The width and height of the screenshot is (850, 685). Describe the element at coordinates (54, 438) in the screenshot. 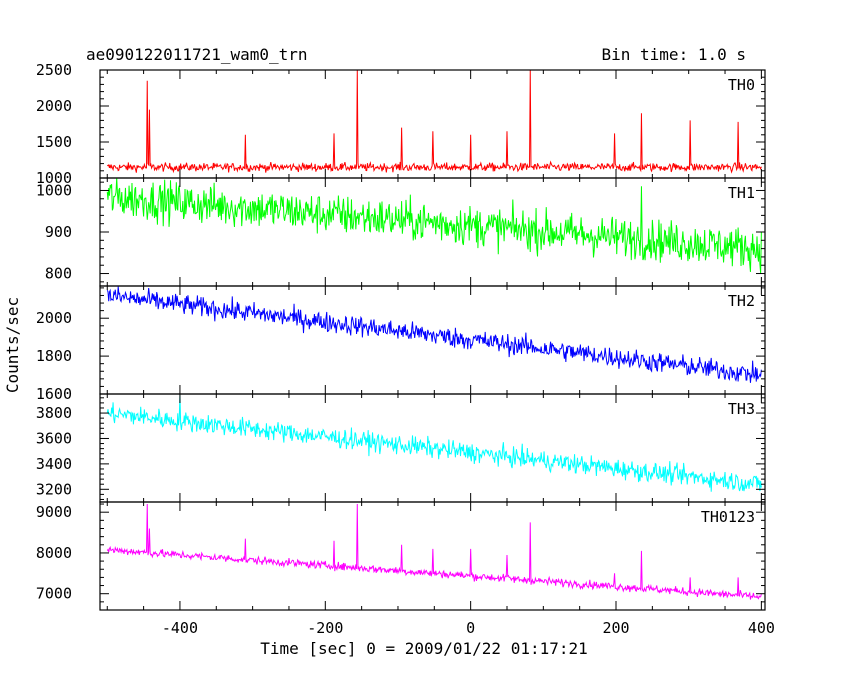

I see `y-tick-label: 3600` at that location.